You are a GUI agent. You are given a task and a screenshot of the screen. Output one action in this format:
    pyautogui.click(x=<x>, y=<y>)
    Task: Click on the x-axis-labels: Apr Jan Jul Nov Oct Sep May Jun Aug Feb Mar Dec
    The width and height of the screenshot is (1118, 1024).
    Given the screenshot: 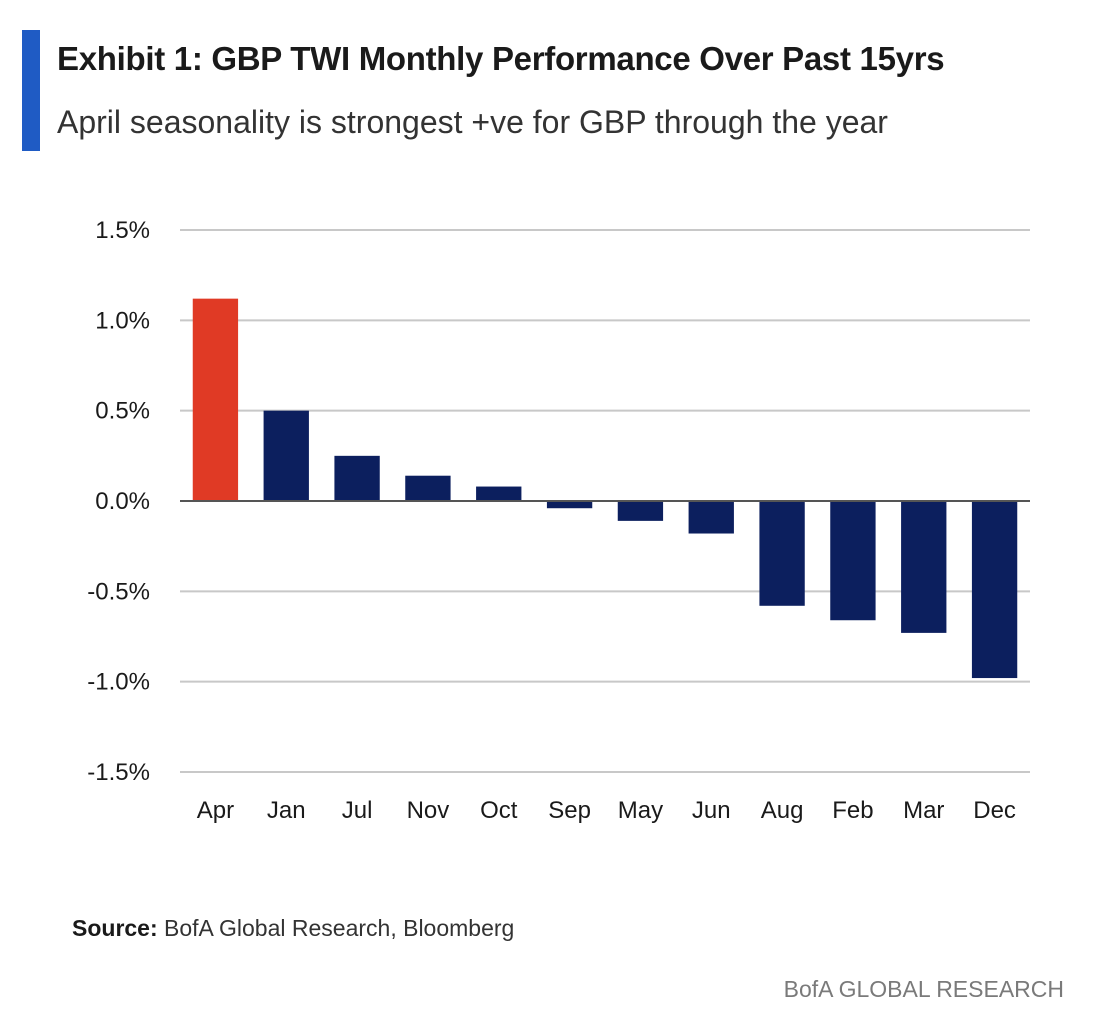 What is the action you would take?
    pyautogui.click(x=606, y=810)
    